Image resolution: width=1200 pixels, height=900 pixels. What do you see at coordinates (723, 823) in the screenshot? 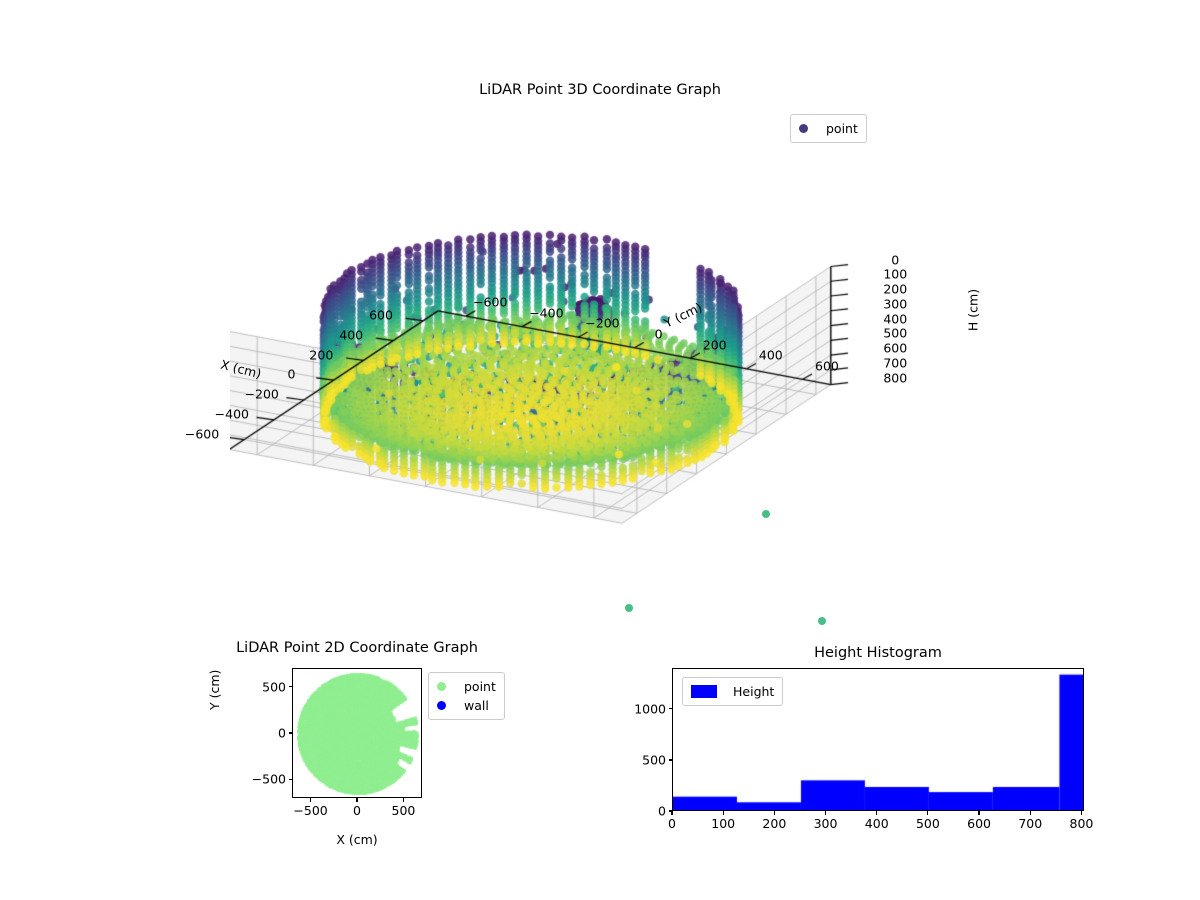
I see `xtick-hist-1: 100` at bounding box center [723, 823].